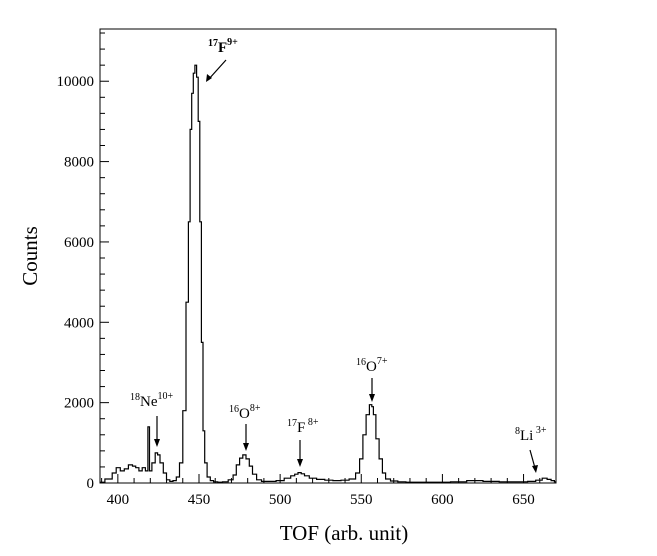  Describe the element at coordinates (118, 500) in the screenshot. I see `x-tick-label: 400` at that location.